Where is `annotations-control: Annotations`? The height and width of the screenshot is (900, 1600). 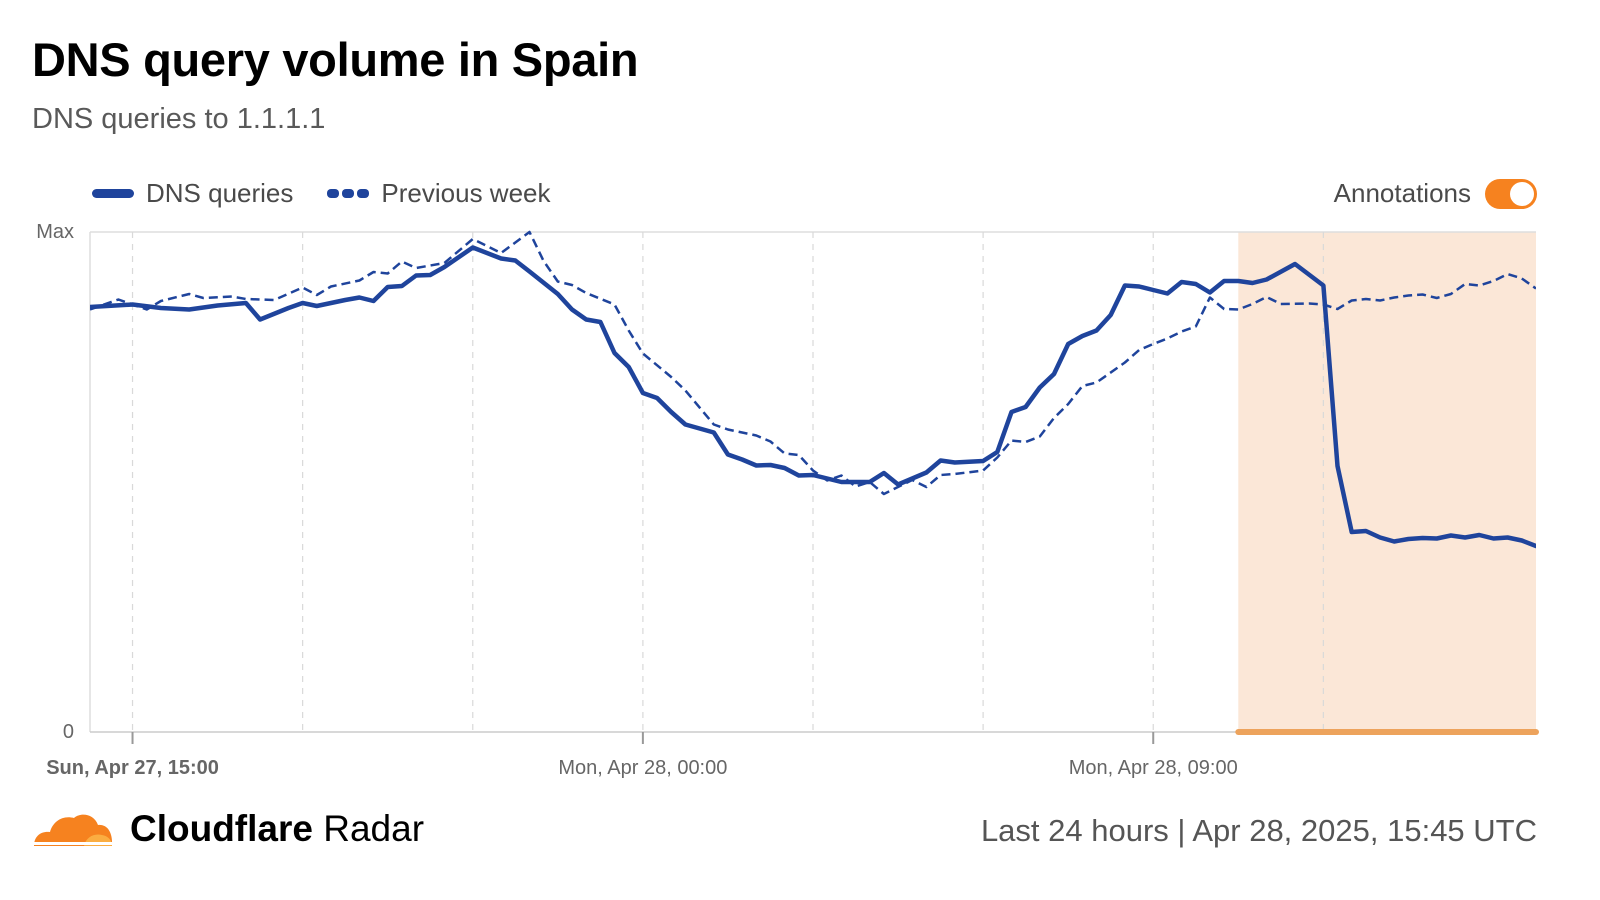 annotations-control: Annotations is located at coordinates (1435, 193).